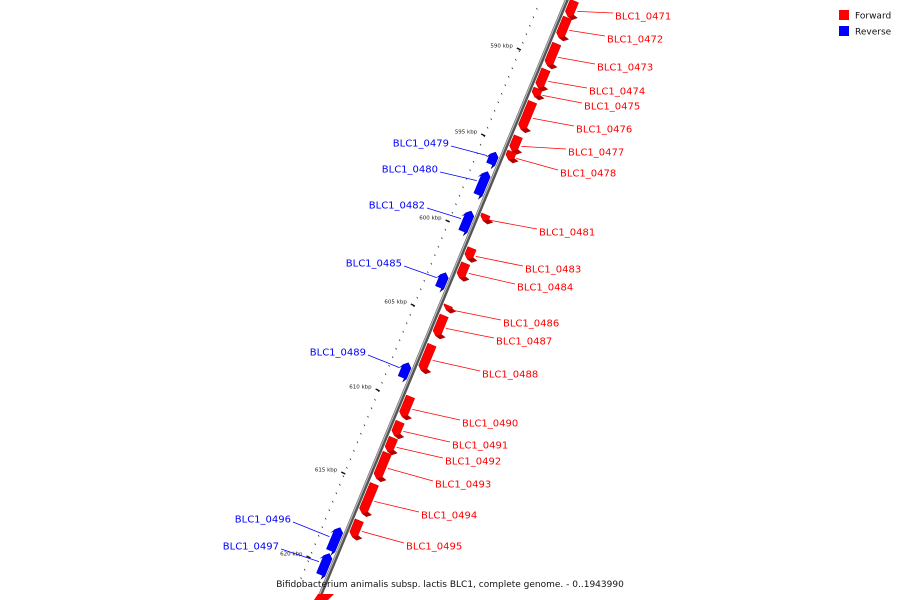  What do you see at coordinates (625, 68) in the screenshot?
I see `gene-label: BLC1_0473` at bounding box center [625, 68].